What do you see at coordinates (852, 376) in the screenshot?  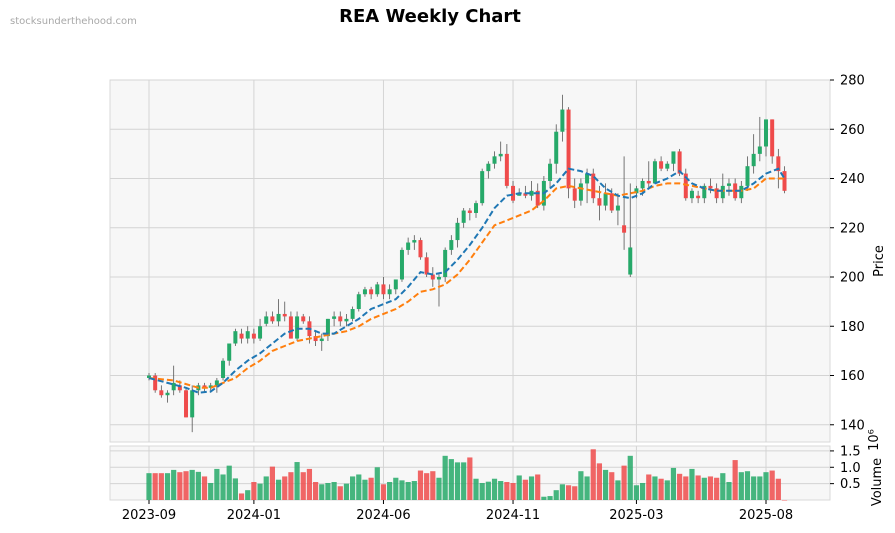 I see `price-tick-label: 160` at bounding box center [852, 376].